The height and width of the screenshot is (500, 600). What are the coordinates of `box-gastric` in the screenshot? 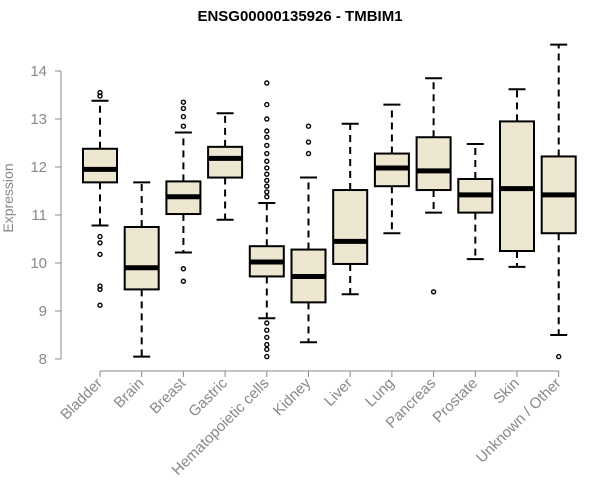 It's located at (225, 162).